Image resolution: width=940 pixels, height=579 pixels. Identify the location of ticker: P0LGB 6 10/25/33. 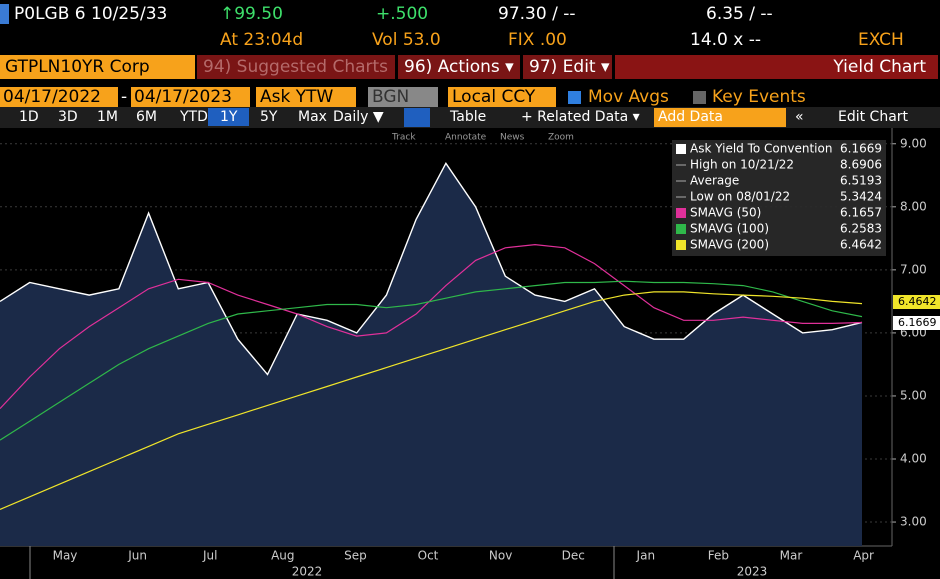
(91, 14).